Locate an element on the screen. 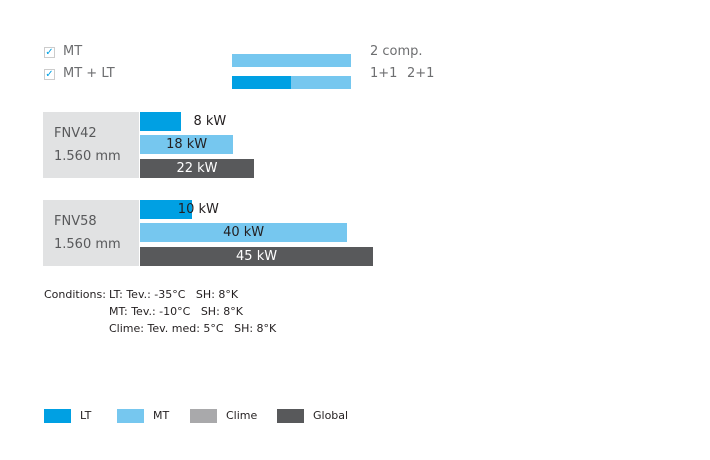 The image size is (710, 460). split-label-1: 1+1 is located at coordinates (384, 73).